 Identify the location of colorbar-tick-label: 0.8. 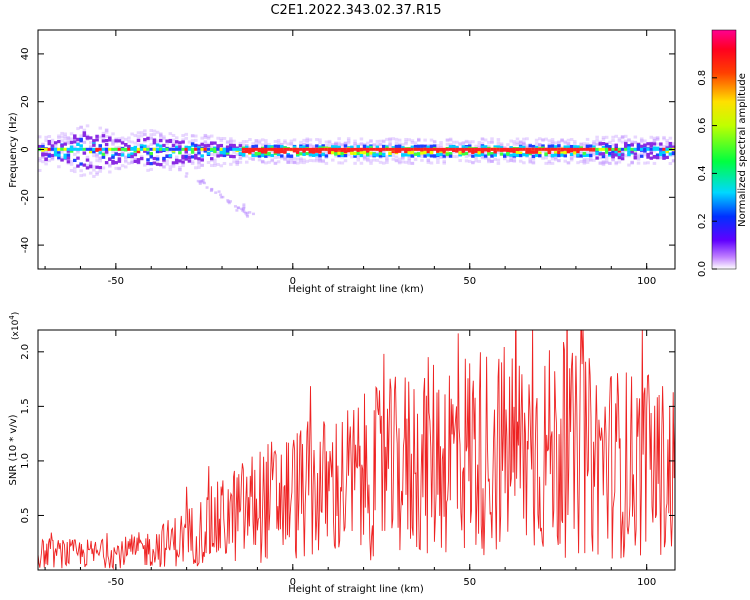
(702, 78).